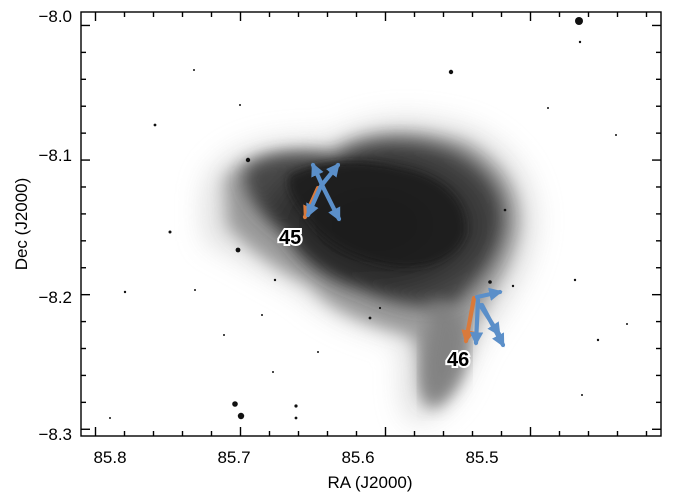  Describe the element at coordinates (55, 434) in the screenshot. I see `y-tick-label: −8.3` at that location.